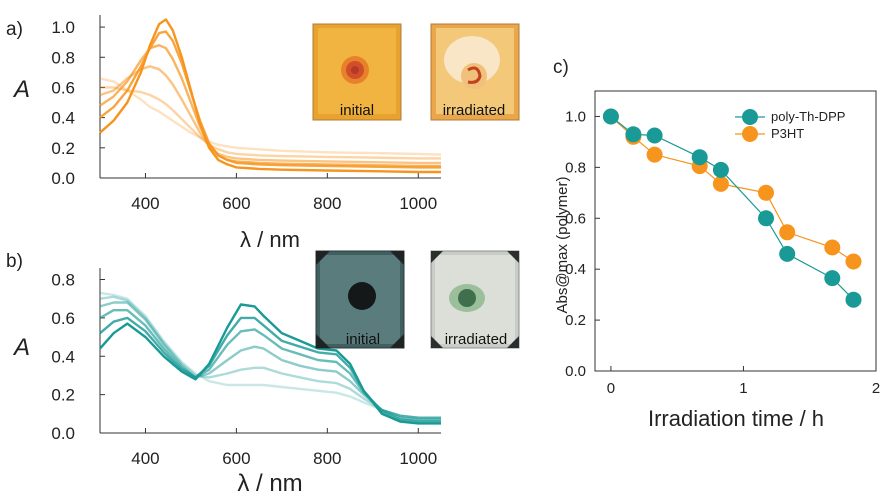 This screenshot has height=498, width=881. I want to click on x-tick-label: 0, so click(611, 388).